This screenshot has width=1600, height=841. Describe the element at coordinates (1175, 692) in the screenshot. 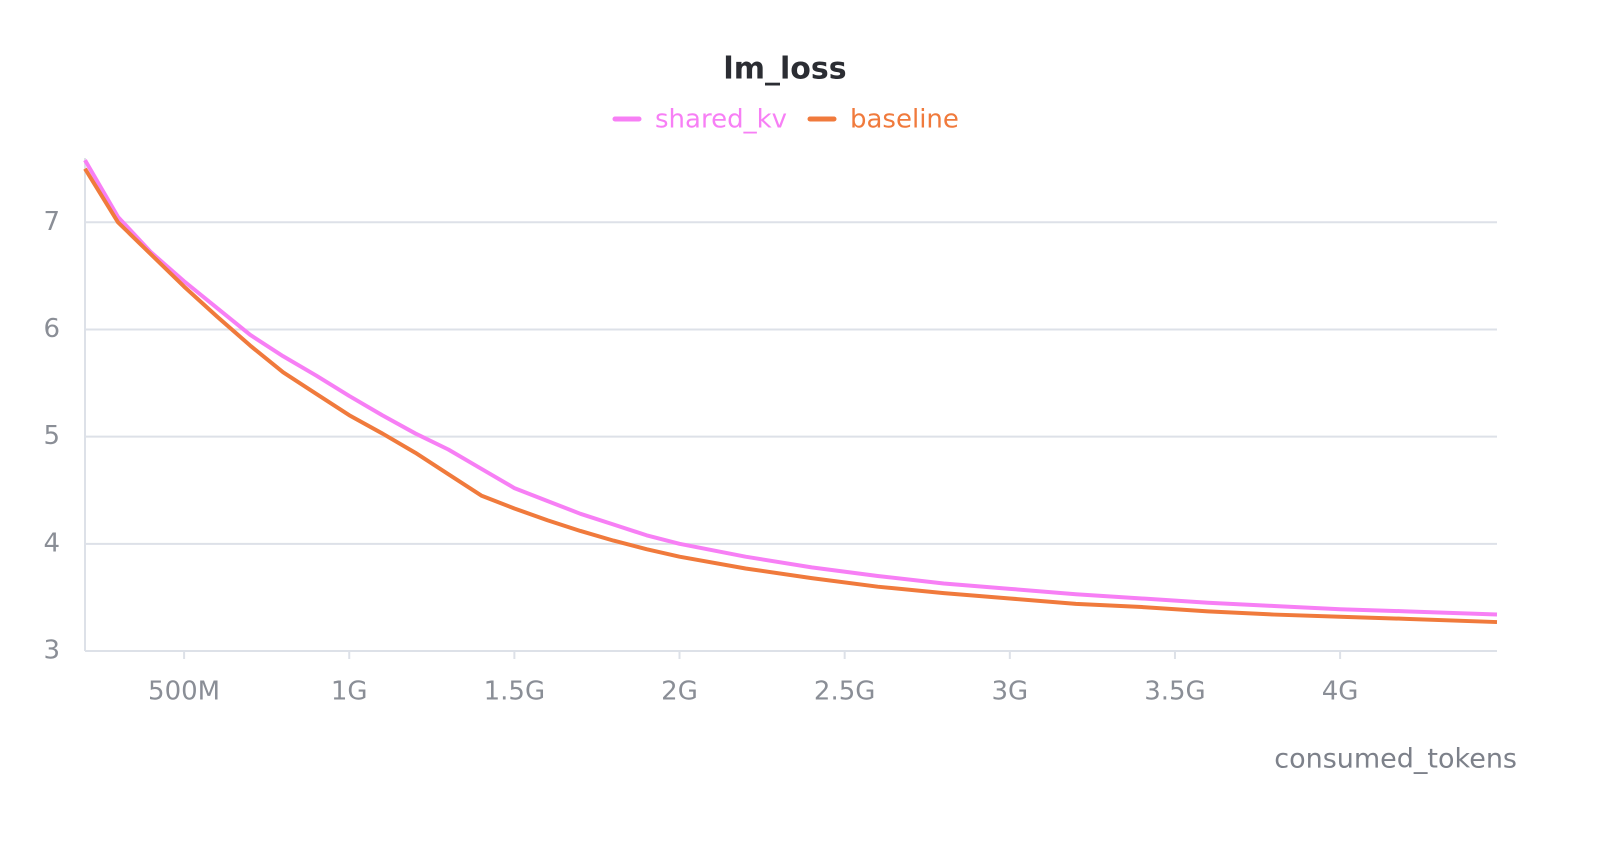

I see `x-tick-label: 3.5G` at that location.